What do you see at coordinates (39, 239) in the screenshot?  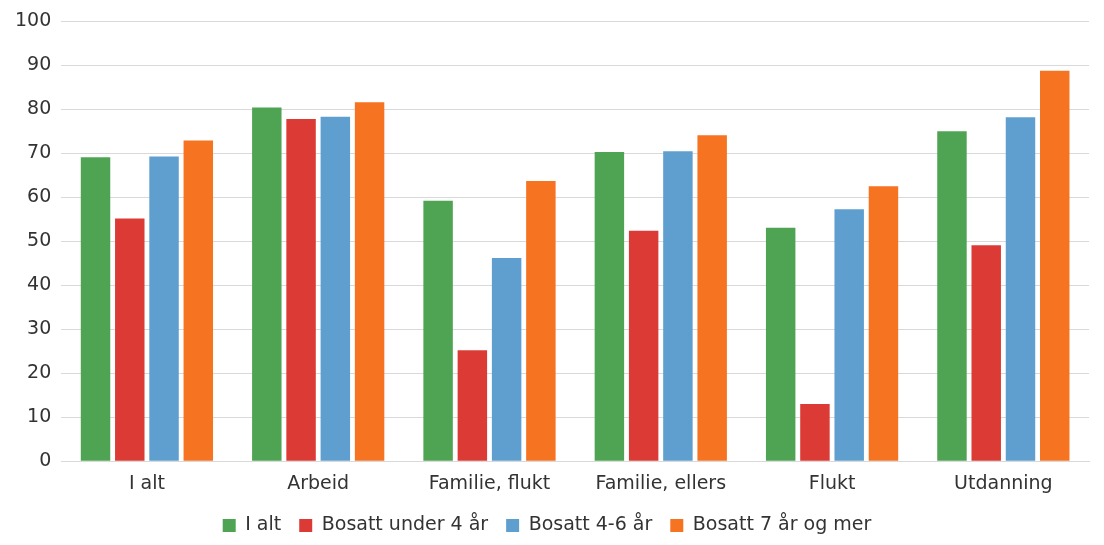 I see `y-tick-label: 50` at bounding box center [39, 239].